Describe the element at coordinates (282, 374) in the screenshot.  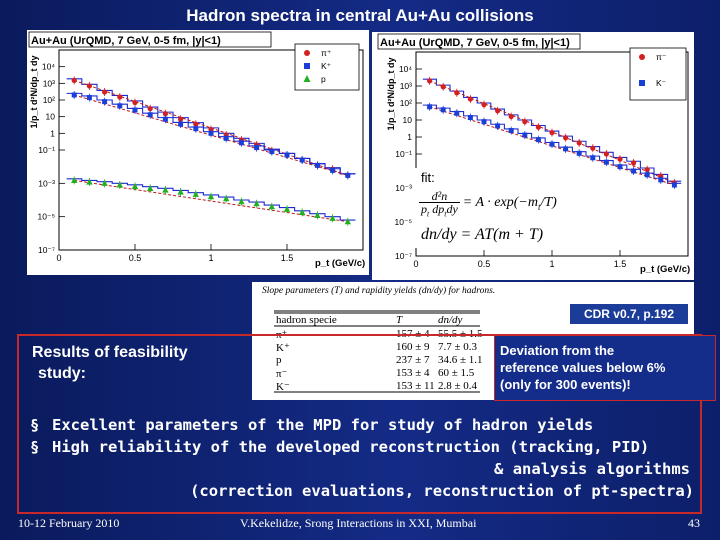
I see `table-cell: π⁻` at that location.